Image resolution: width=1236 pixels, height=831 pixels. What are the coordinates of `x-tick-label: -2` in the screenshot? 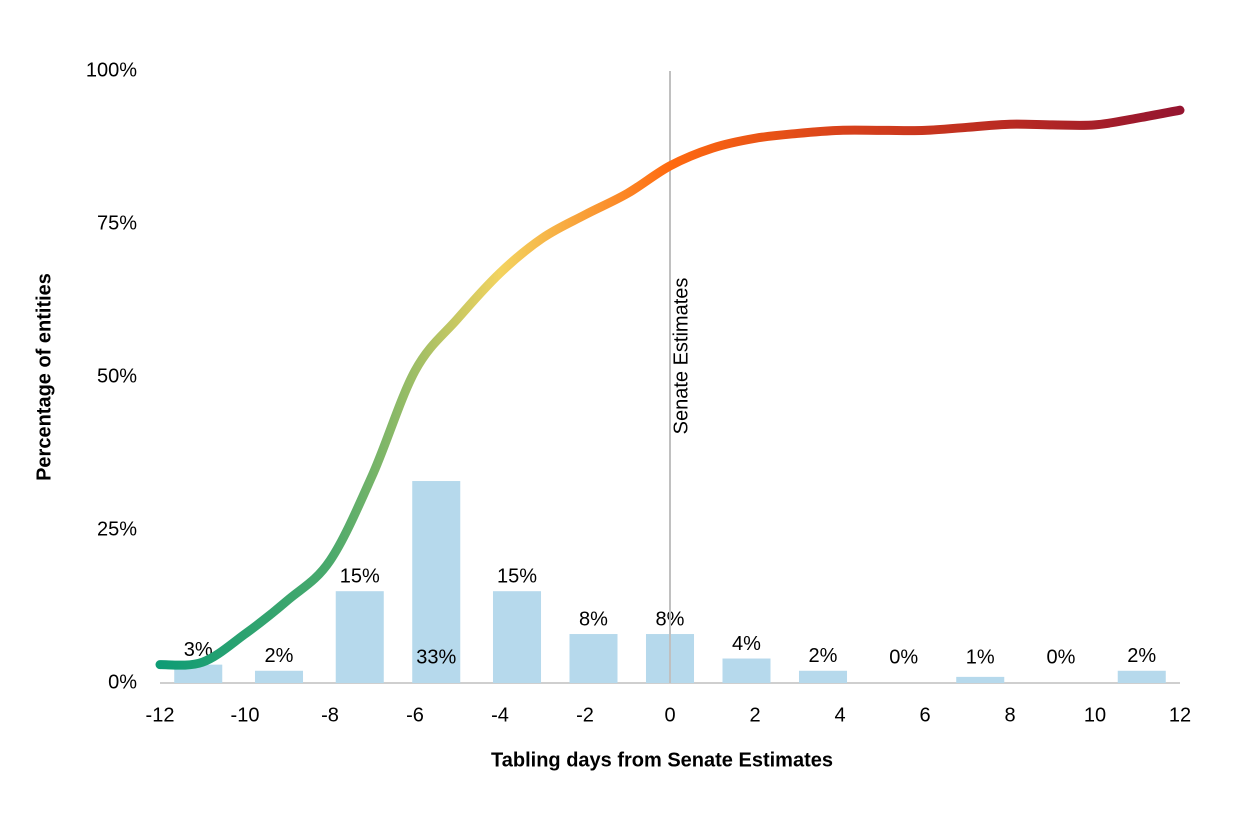 It's located at (585, 715).